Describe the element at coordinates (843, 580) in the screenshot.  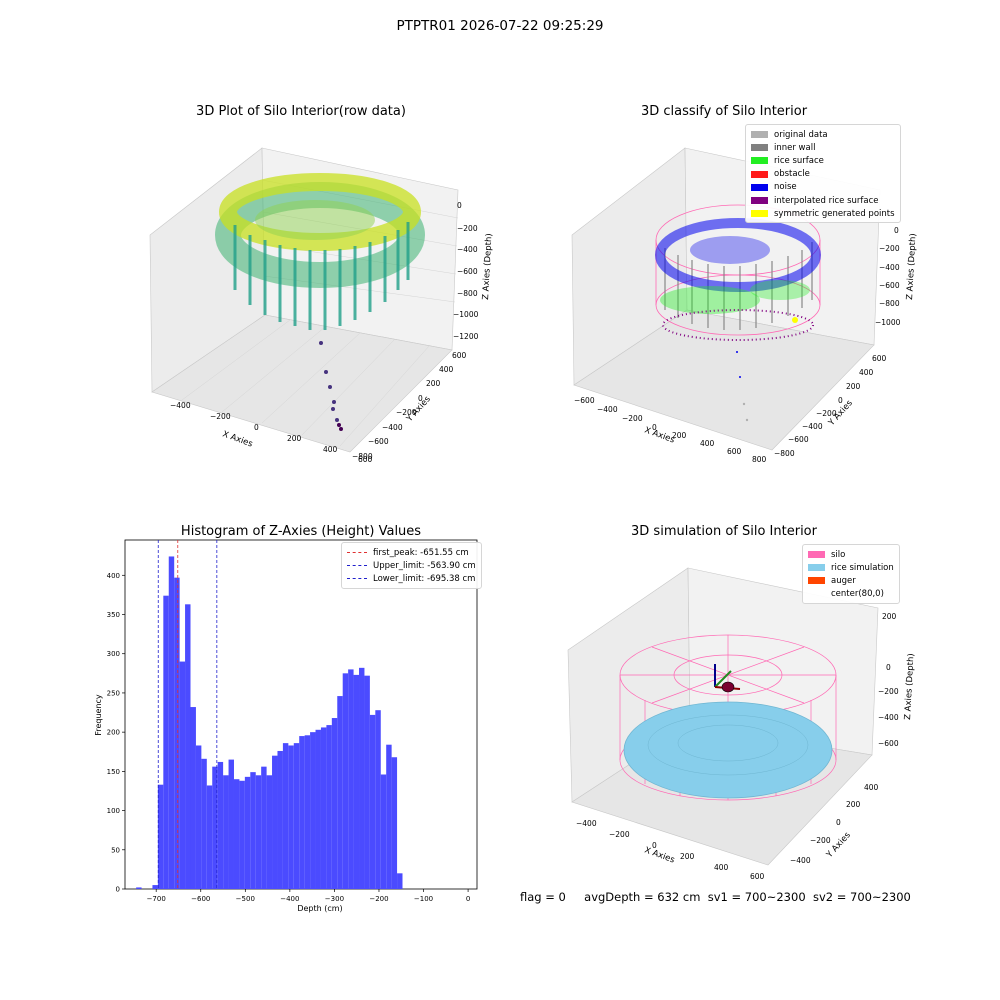
I see `legend-label: auger` at that location.